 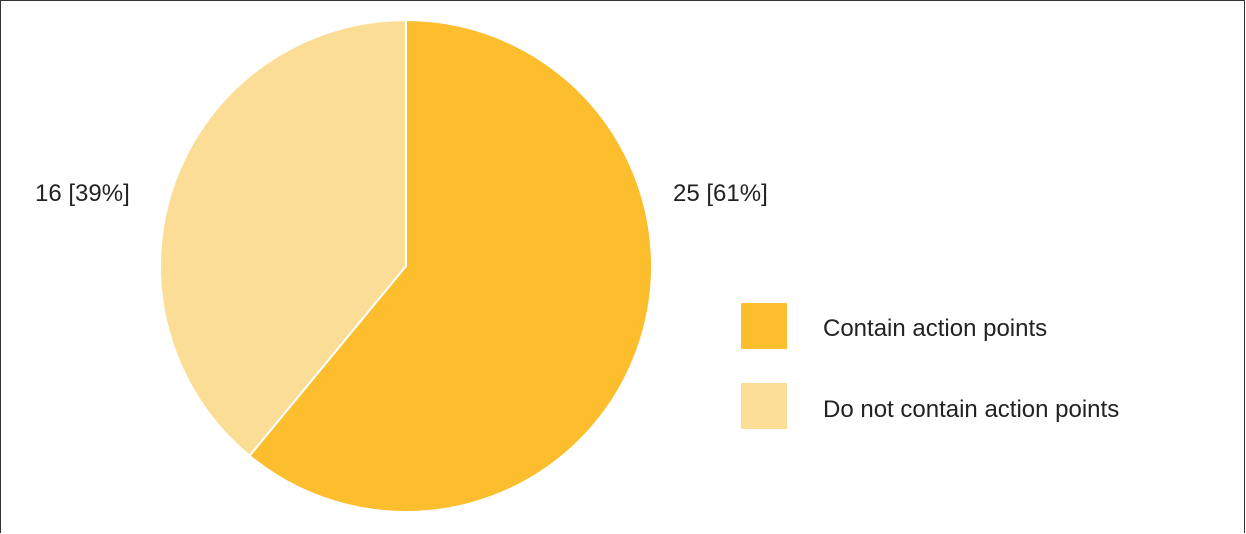 I want to click on slice-label-do-not-contain: 16 [39%], so click(x=82, y=193).